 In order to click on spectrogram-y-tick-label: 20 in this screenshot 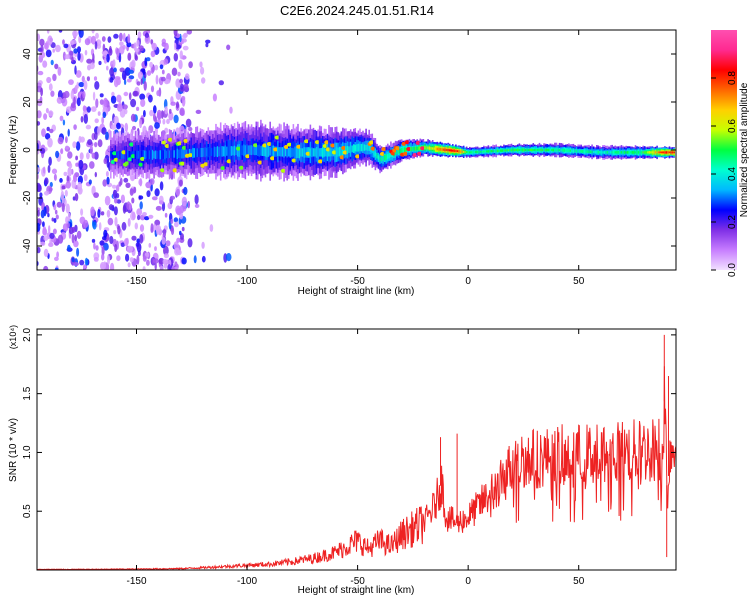, I will do `click(27, 102)`.